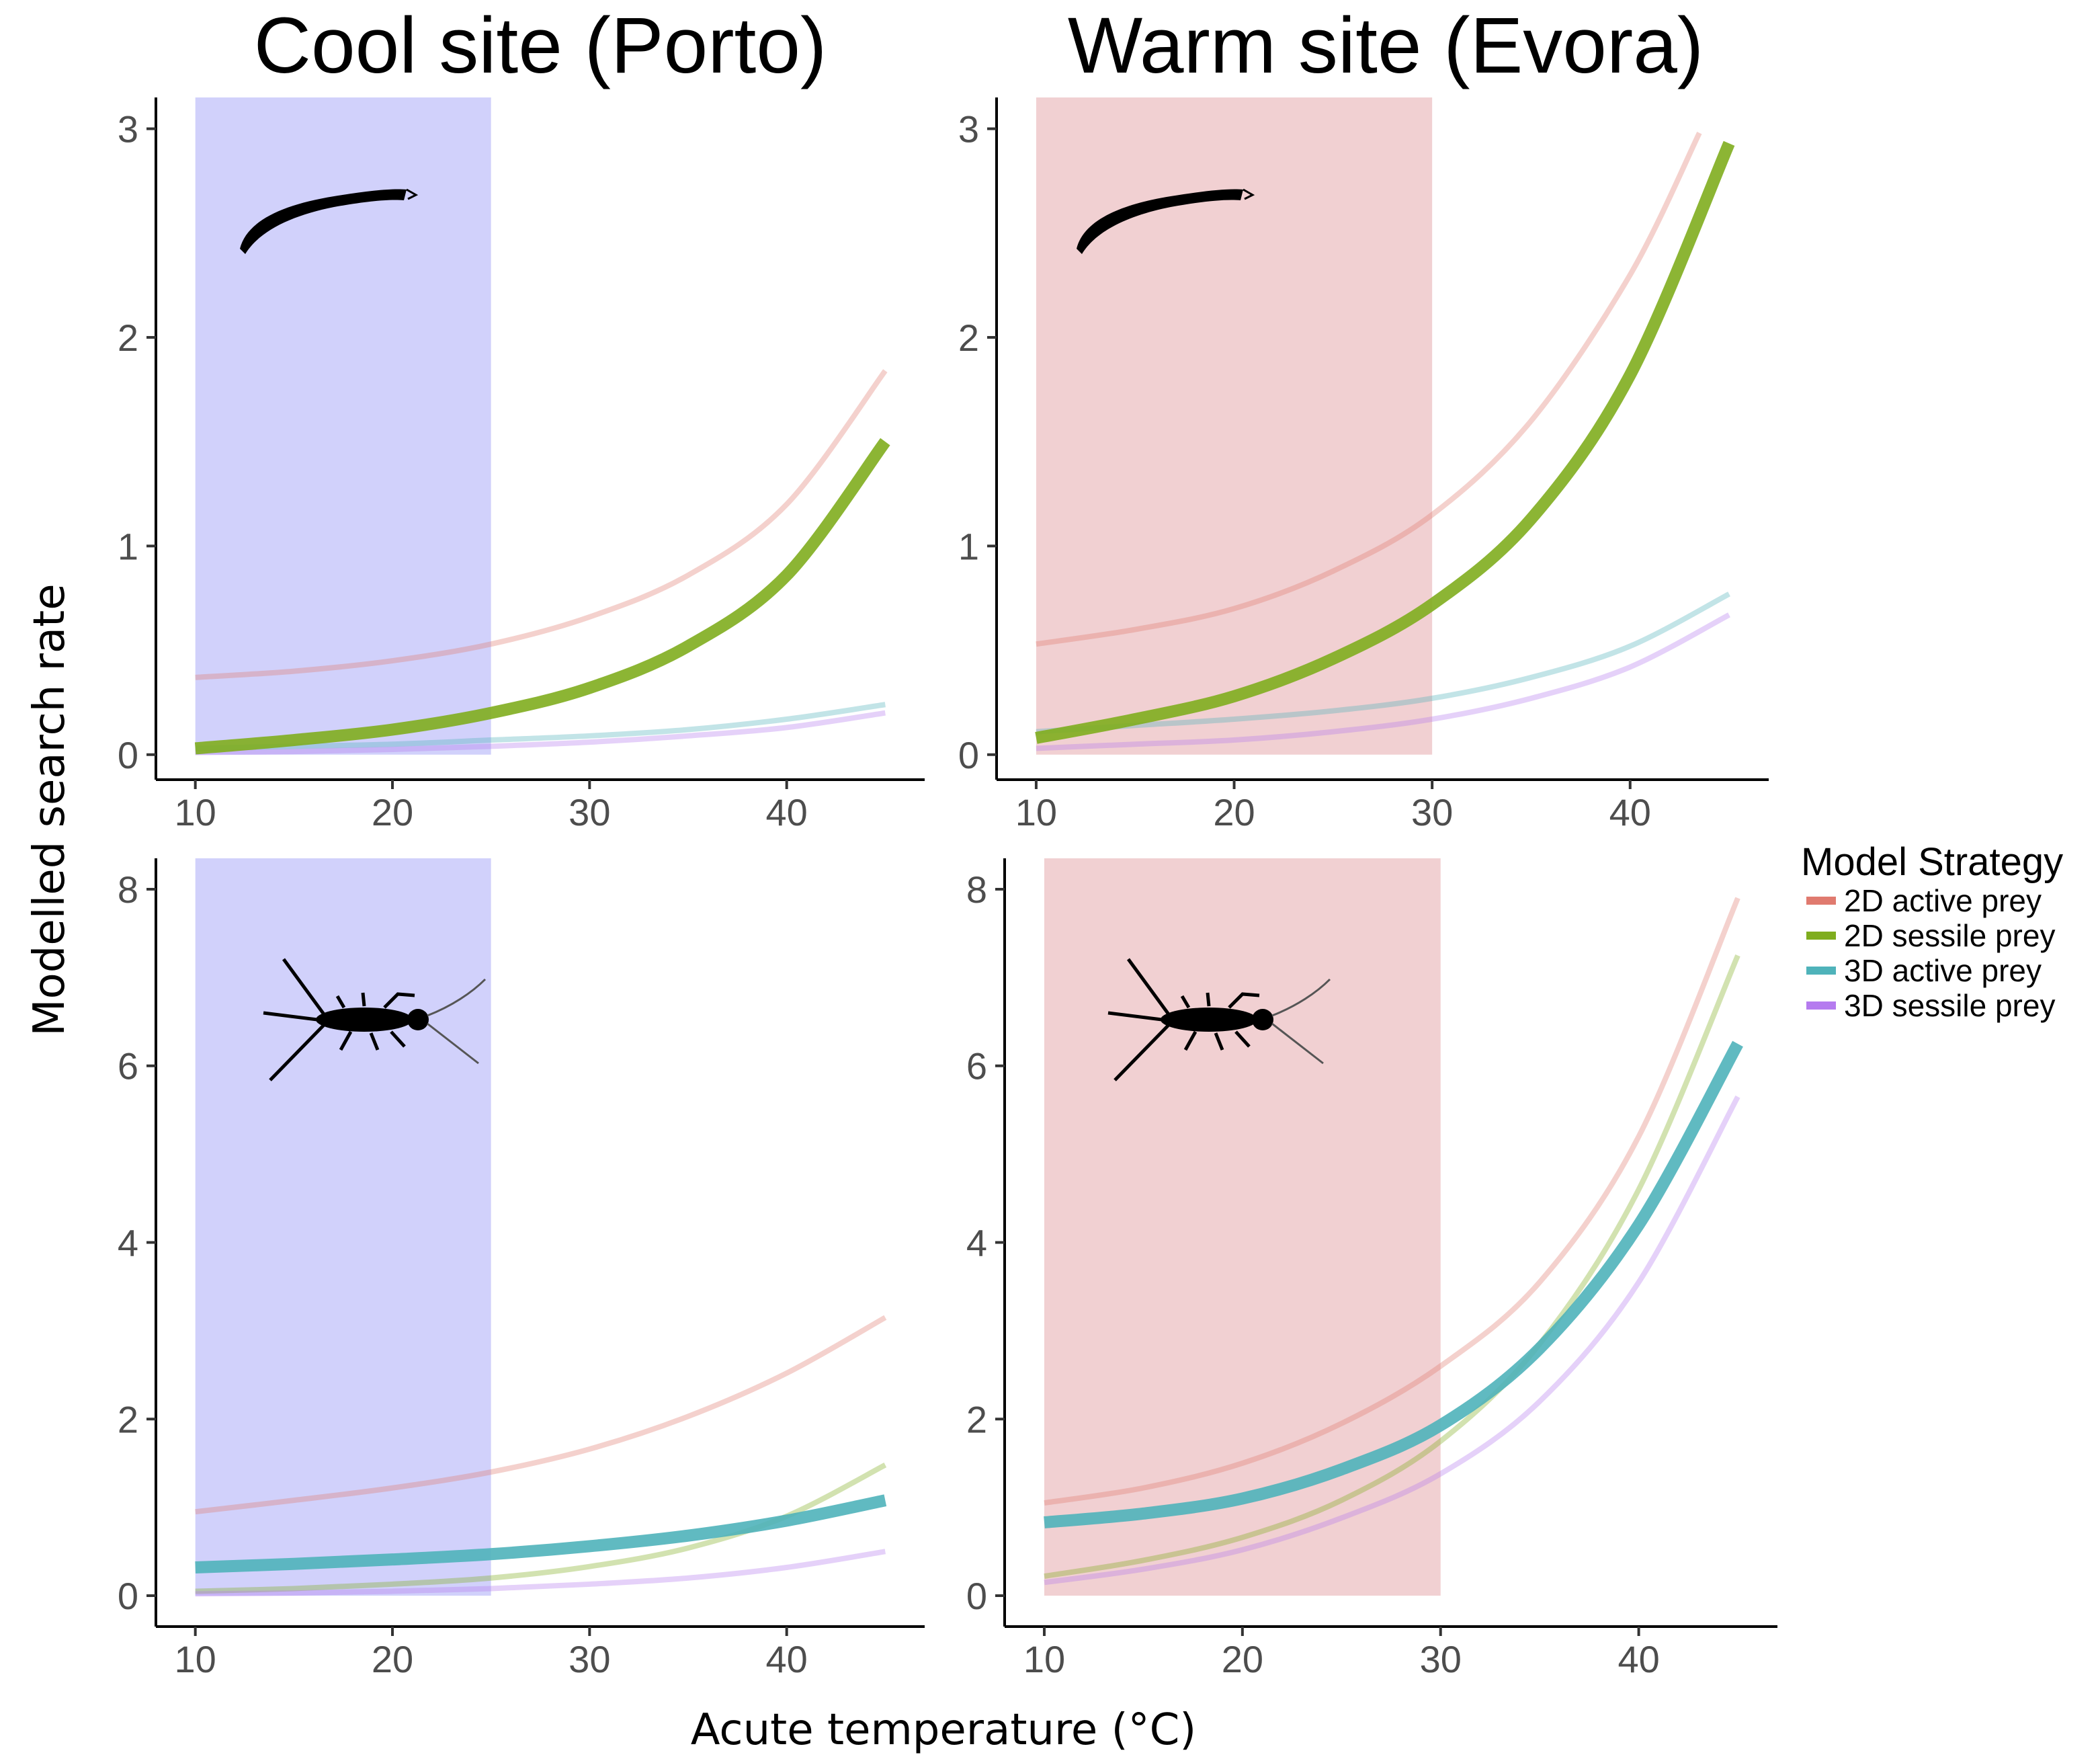 The image size is (2100, 1761). I want to click on column-title-warm: Warm site (Evora), so click(1386, 45).